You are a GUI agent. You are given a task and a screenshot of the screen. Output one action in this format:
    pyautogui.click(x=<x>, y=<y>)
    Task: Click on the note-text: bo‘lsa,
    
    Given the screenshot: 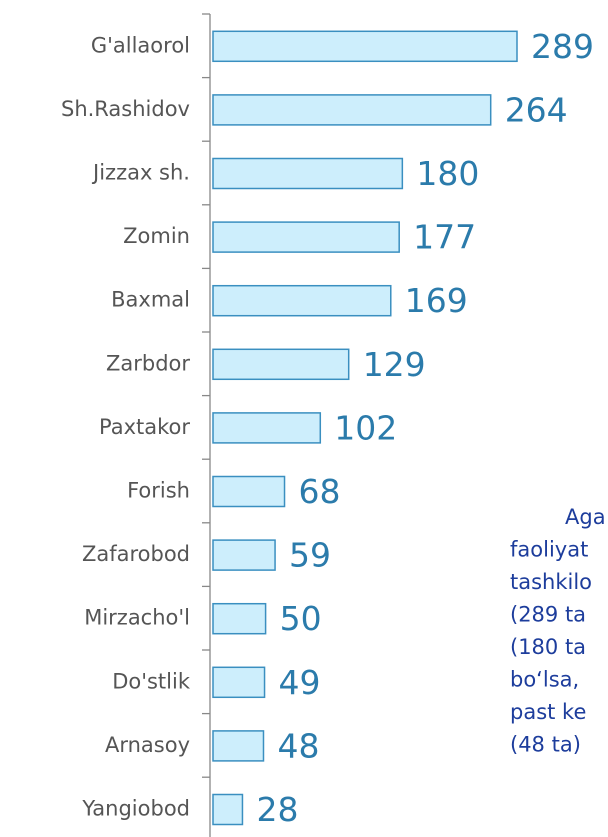 What is the action you would take?
    pyautogui.click(x=544, y=680)
    